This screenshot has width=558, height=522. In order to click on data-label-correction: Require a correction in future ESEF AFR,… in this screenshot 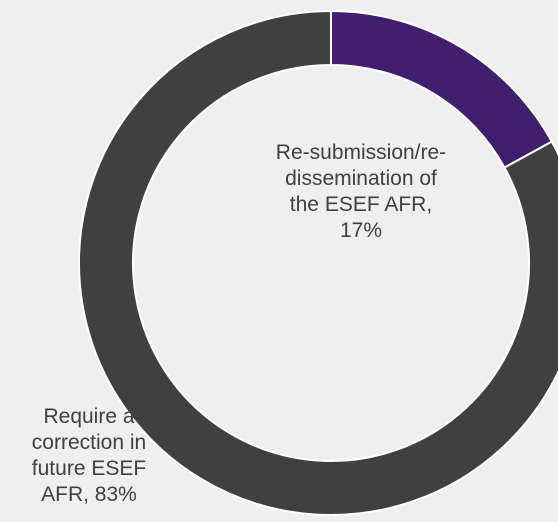, I will do `click(89, 455)`.